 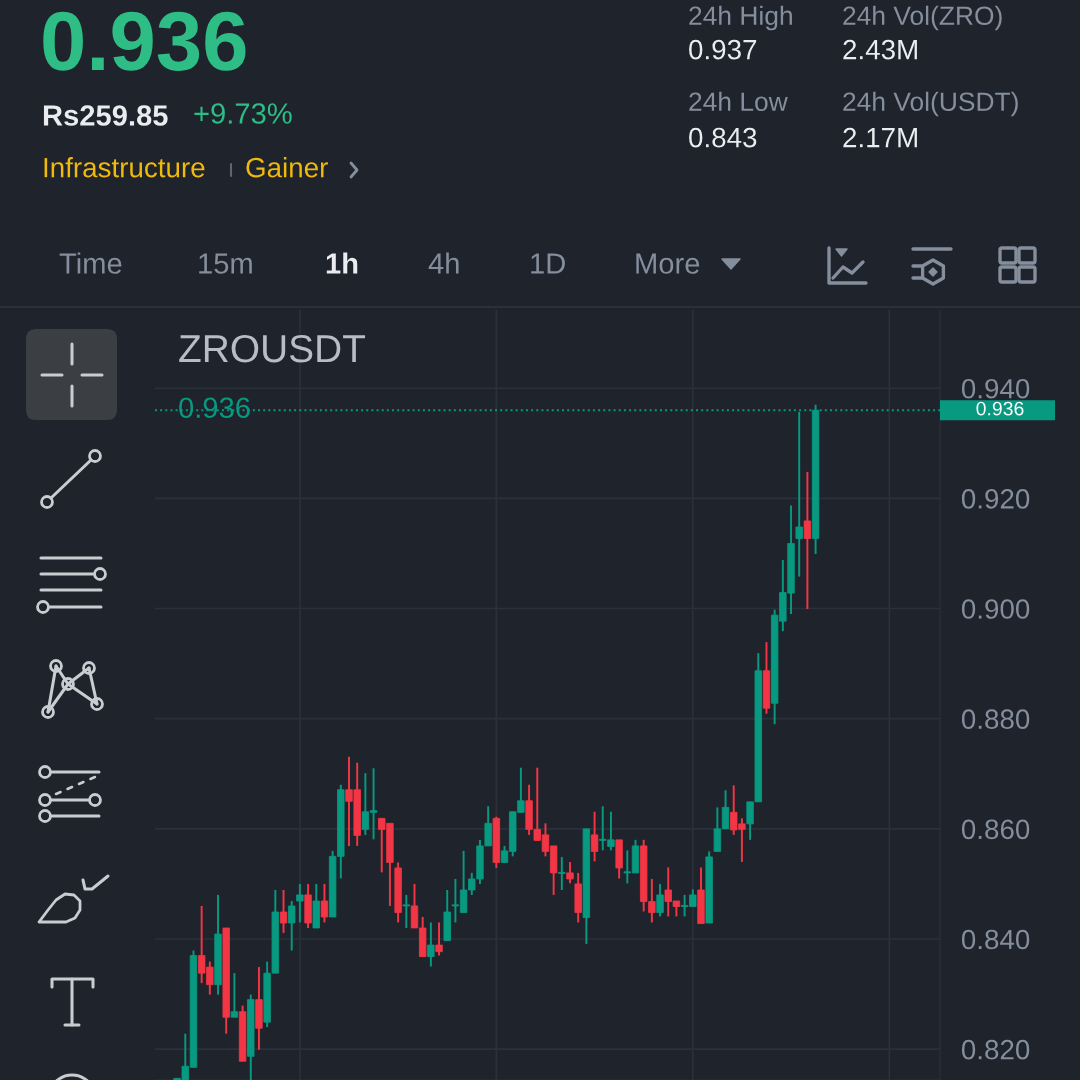 I want to click on text: 0.843, so click(x=723, y=137).